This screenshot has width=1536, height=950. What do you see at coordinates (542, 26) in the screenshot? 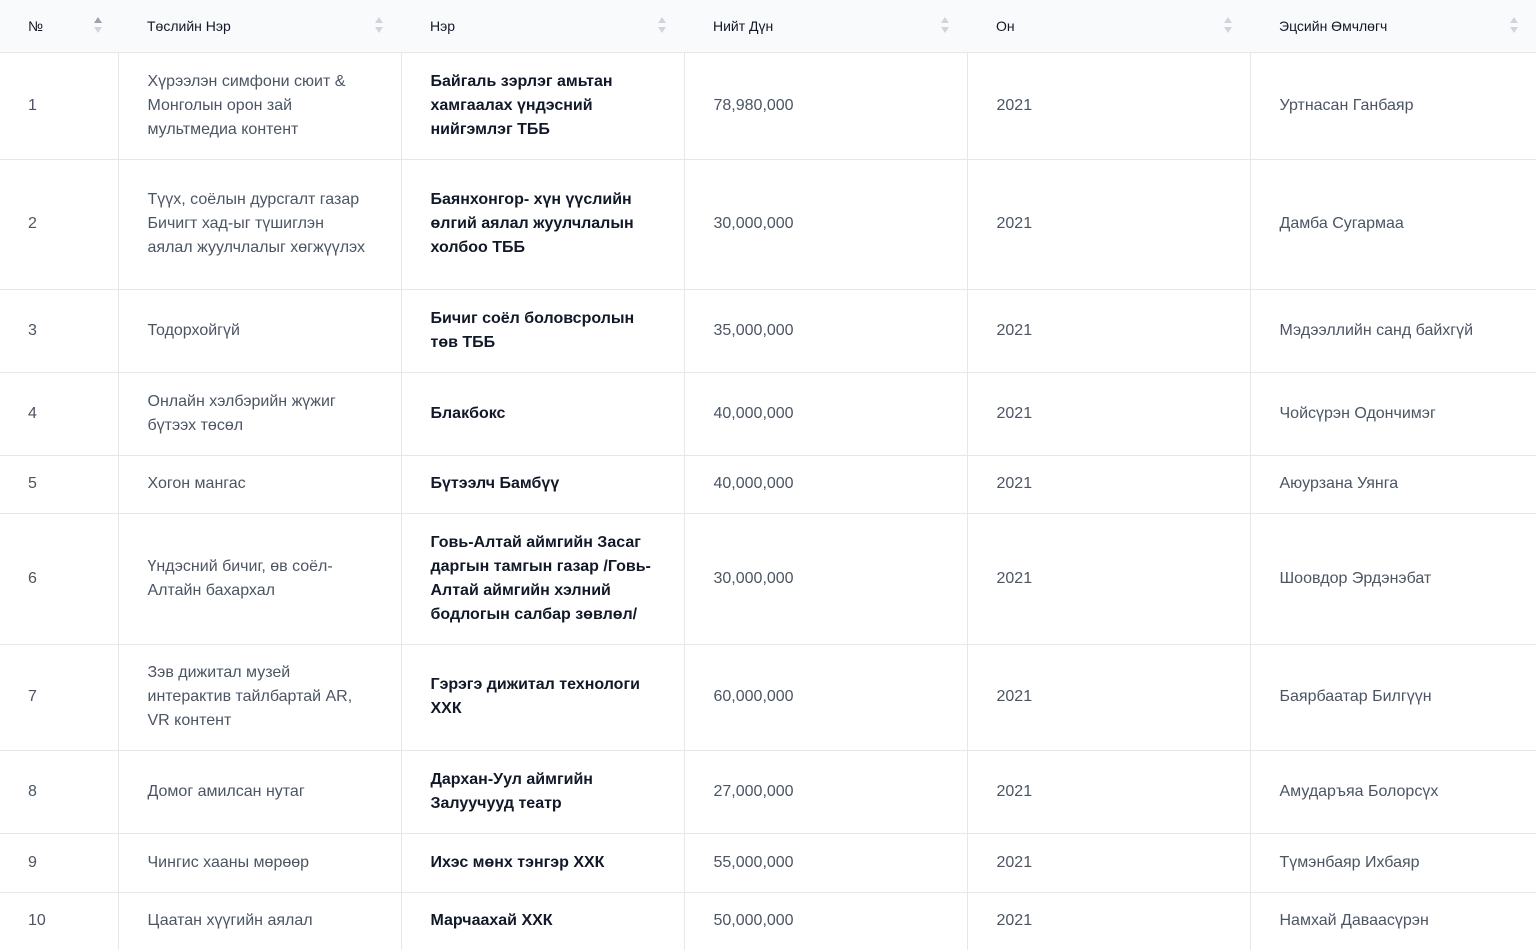
I see `header-name: Нэр` at bounding box center [542, 26].